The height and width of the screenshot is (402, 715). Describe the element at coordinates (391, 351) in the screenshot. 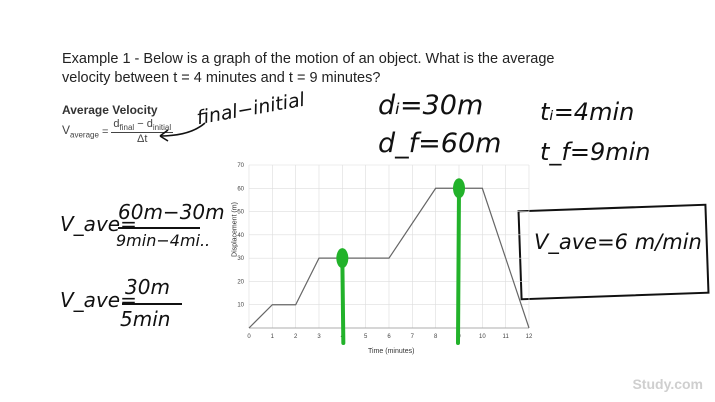

I see `x-axis-label: Time (minutes)` at that location.